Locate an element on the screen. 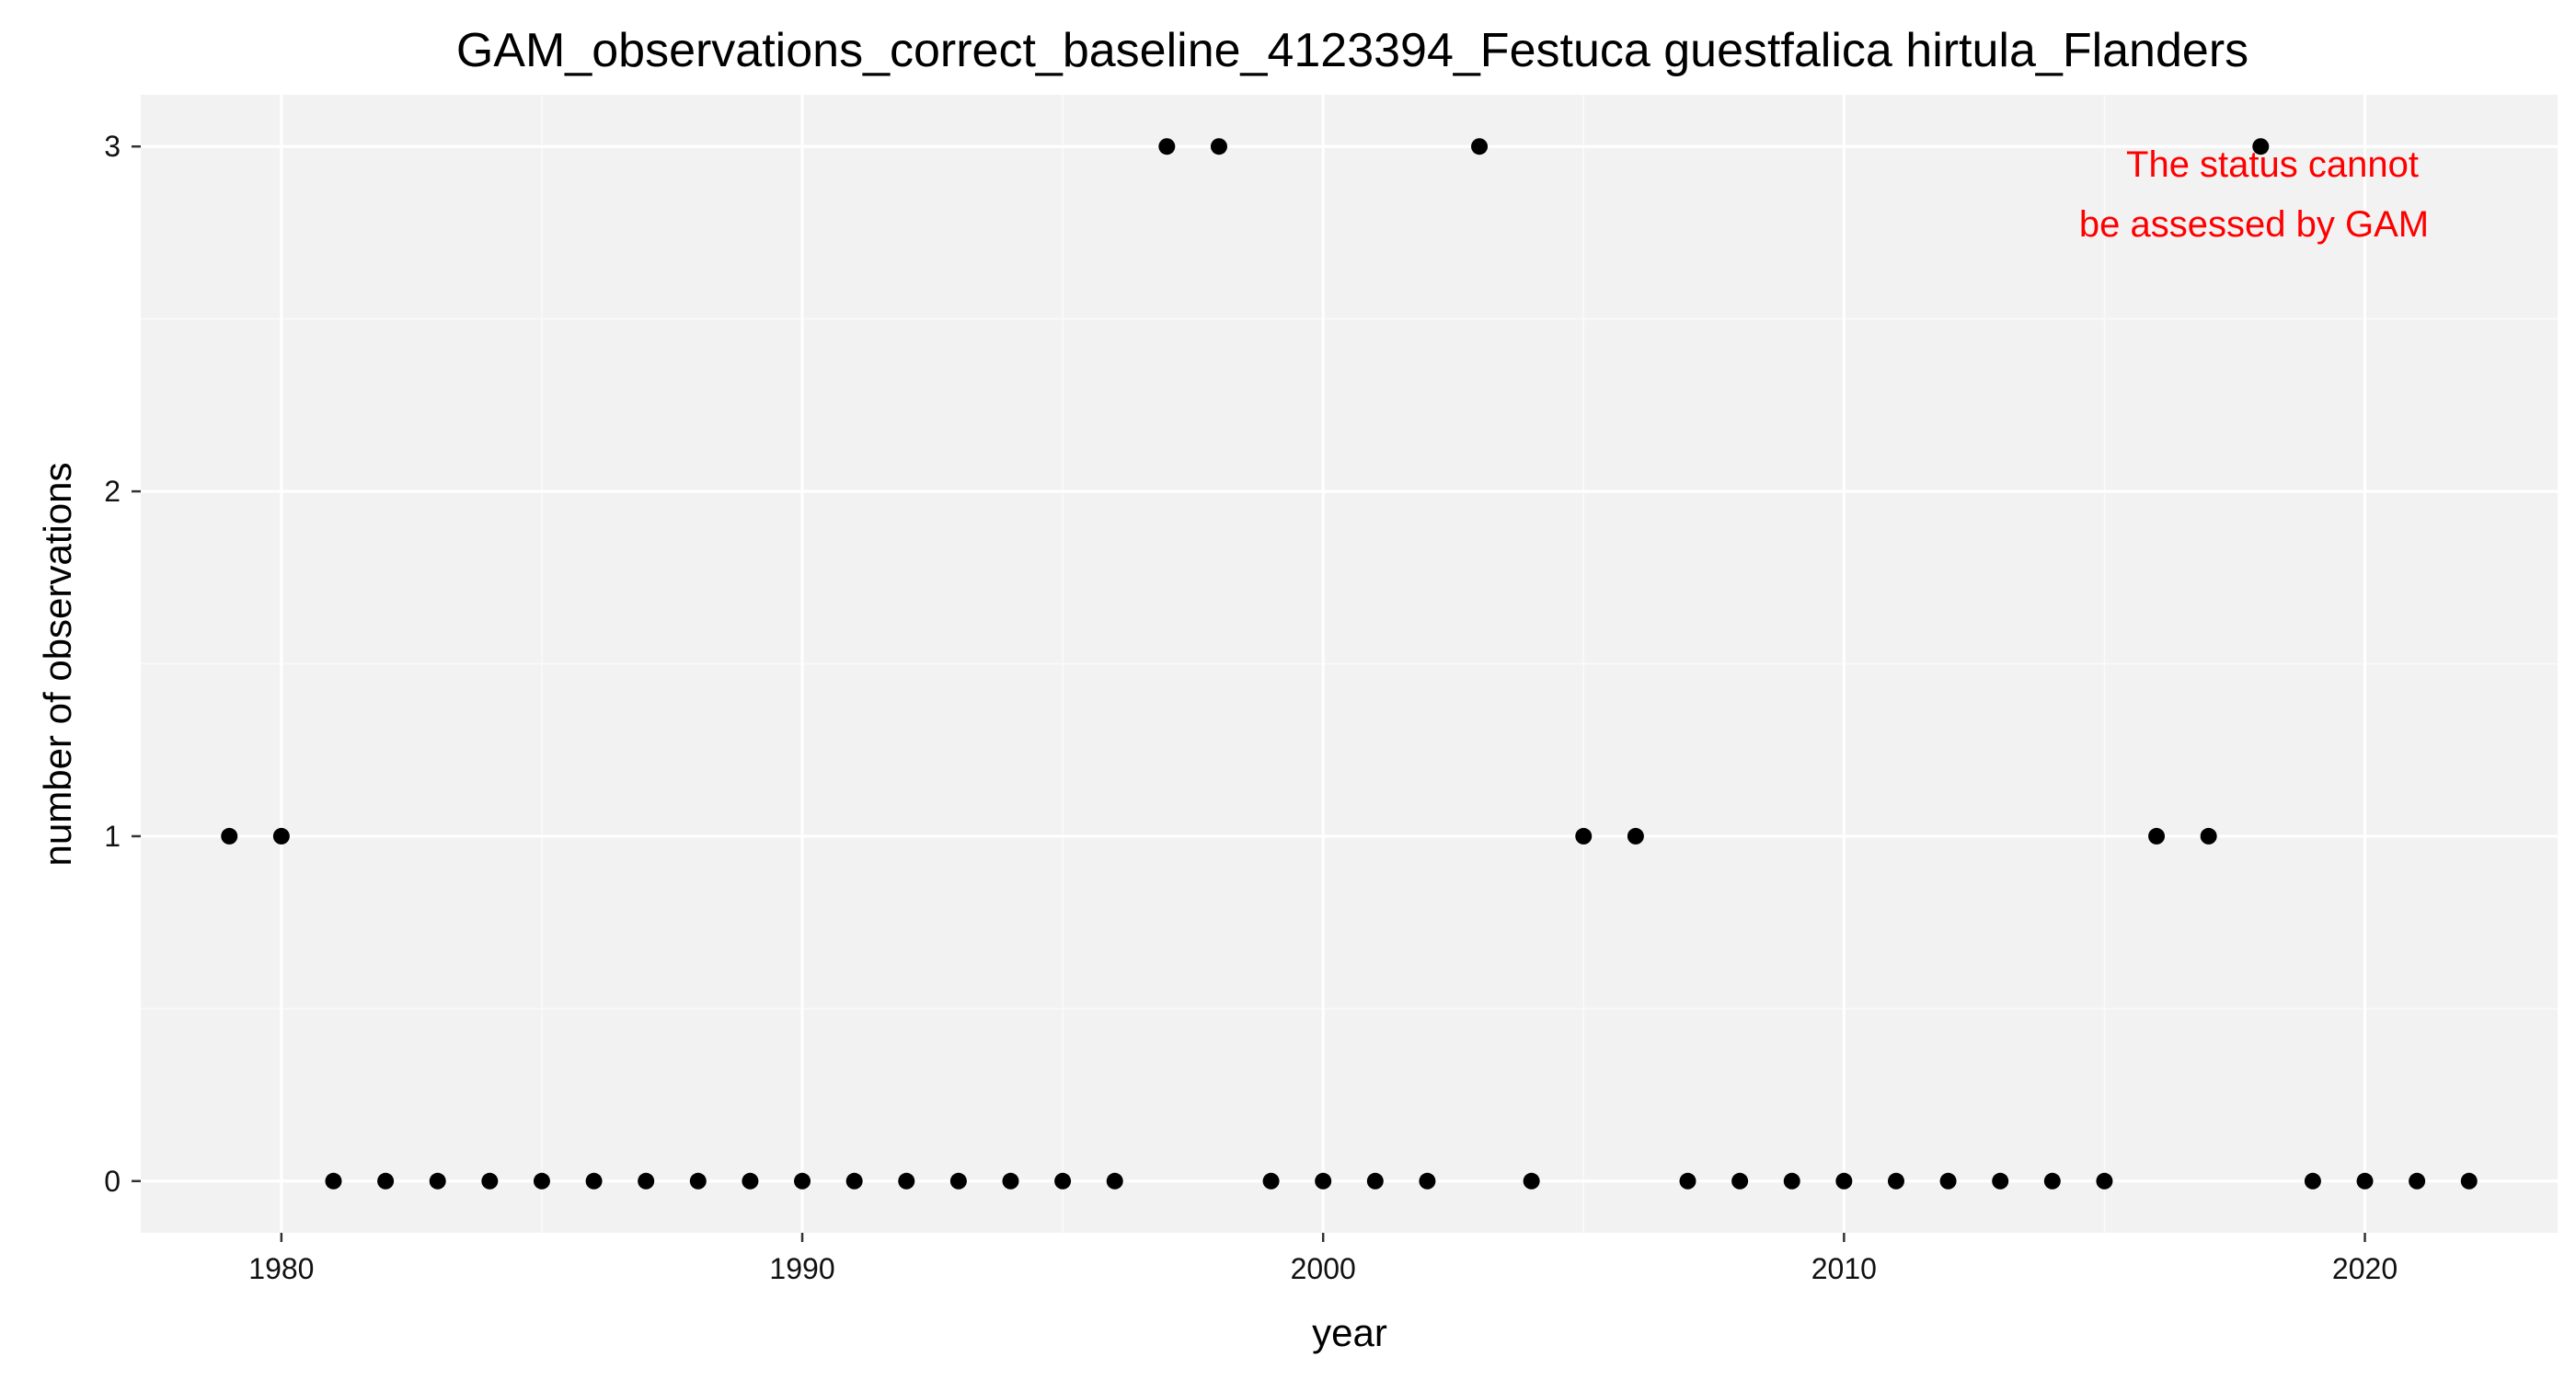  x-axis-label: year is located at coordinates (1349, 1332).